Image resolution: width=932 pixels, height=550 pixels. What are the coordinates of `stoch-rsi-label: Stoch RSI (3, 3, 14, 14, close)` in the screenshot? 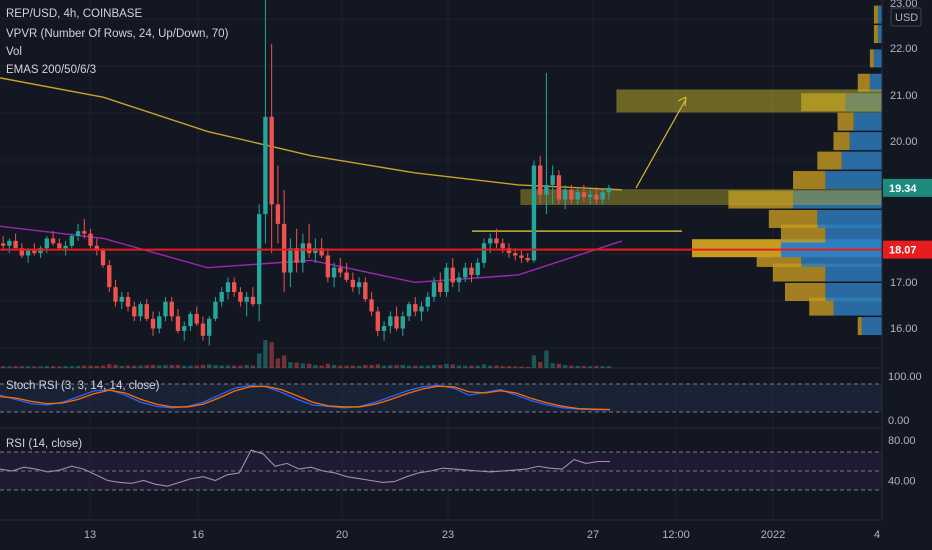 It's located at (83, 386).